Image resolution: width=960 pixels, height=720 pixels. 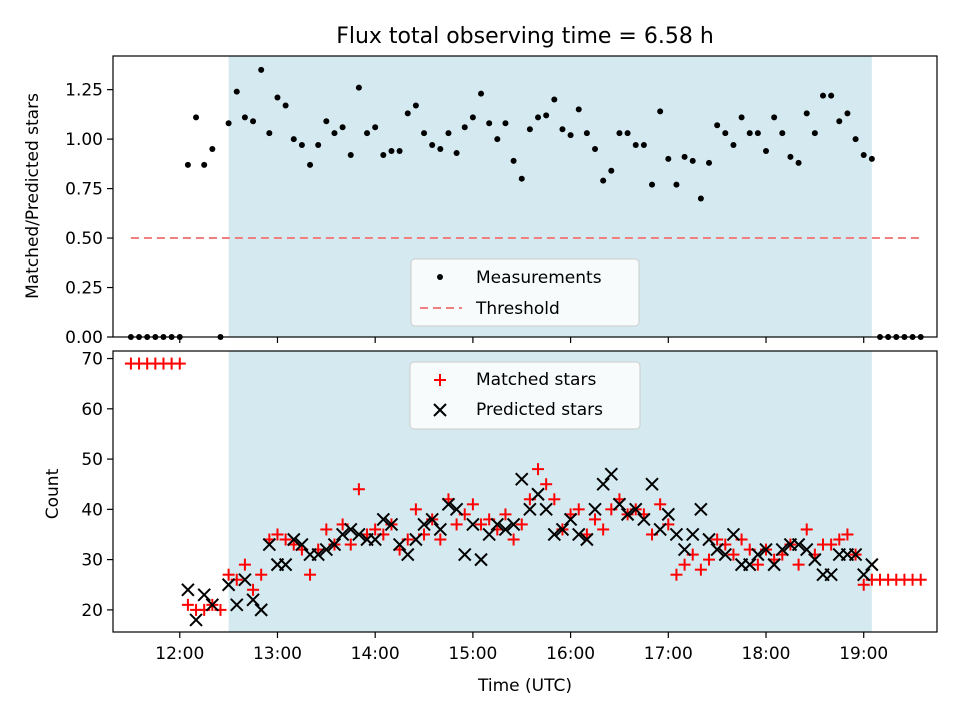 What do you see at coordinates (668, 654) in the screenshot?
I see `x-tick-label: 17:00` at bounding box center [668, 654].